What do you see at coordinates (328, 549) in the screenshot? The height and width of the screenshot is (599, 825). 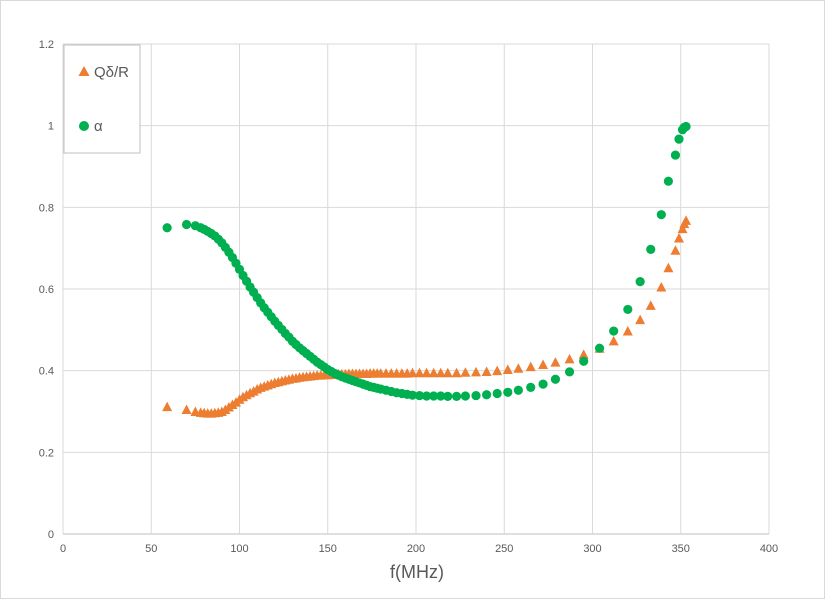 I see `x-tick-label: 150` at bounding box center [328, 549].